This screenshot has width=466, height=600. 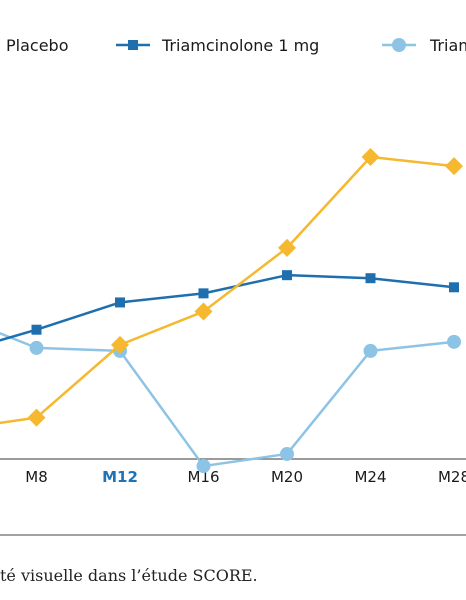 I want to click on legend-marker-circle, so click(x=399, y=45).